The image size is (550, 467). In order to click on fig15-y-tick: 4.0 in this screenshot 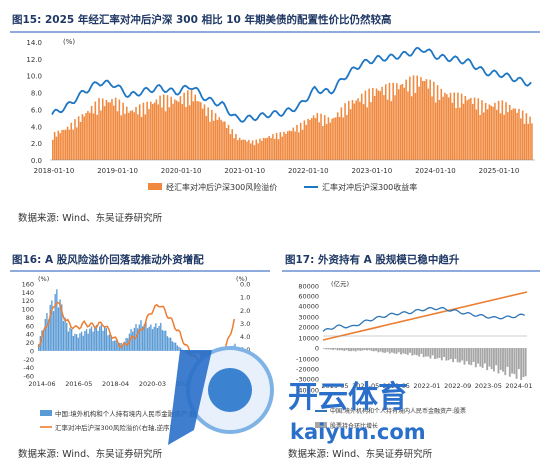, I will do `click(36, 127)`.